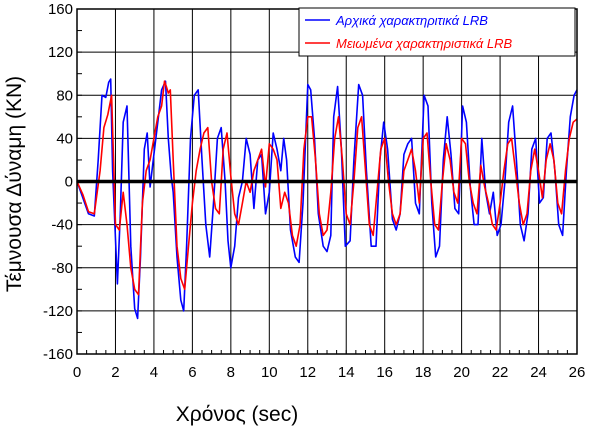 The height and width of the screenshot is (433, 591). Describe the element at coordinates (58, 182) in the screenshot. I see `y-tick-labels: 160 120 80 40 0 -40 -80 -120 -160` at that location.